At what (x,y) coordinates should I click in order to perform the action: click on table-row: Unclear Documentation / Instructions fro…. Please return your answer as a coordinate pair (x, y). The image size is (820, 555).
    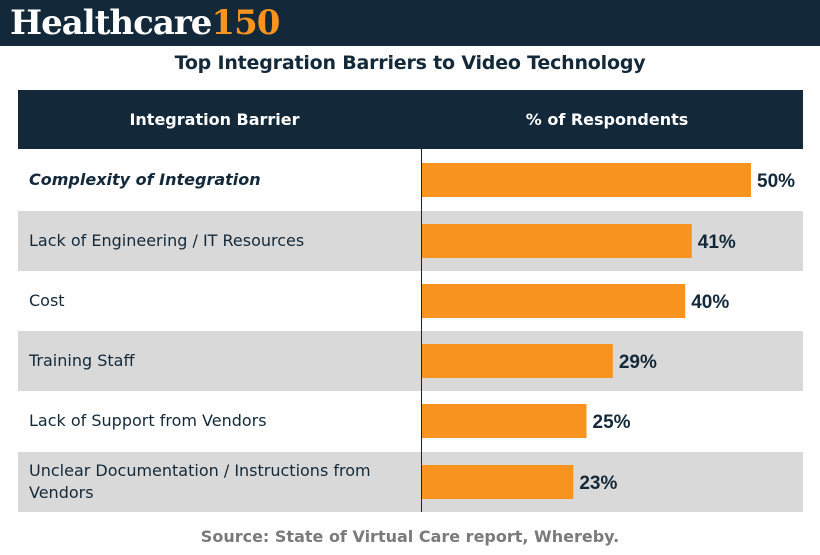
    Looking at the image, I should click on (410, 482).